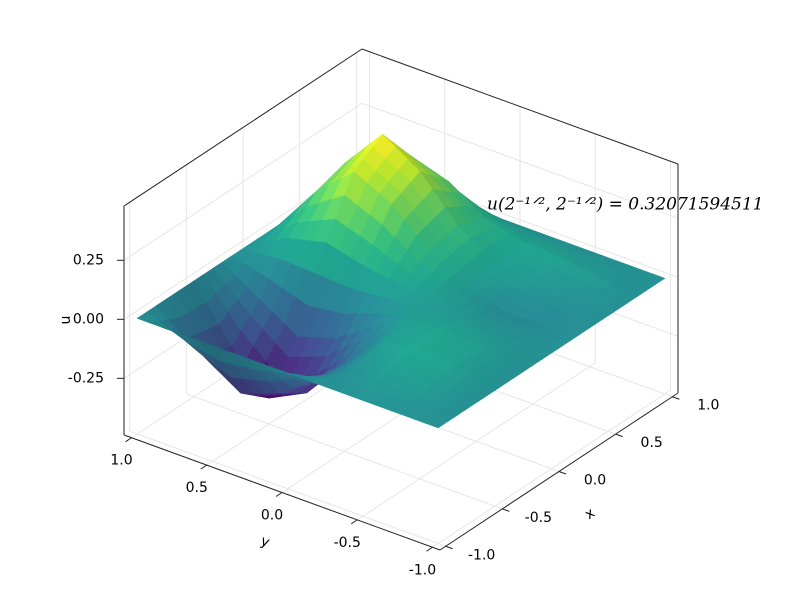 The image size is (800, 600). What do you see at coordinates (422, 570) in the screenshot?
I see `y-tick-label: -1.0` at bounding box center [422, 570].